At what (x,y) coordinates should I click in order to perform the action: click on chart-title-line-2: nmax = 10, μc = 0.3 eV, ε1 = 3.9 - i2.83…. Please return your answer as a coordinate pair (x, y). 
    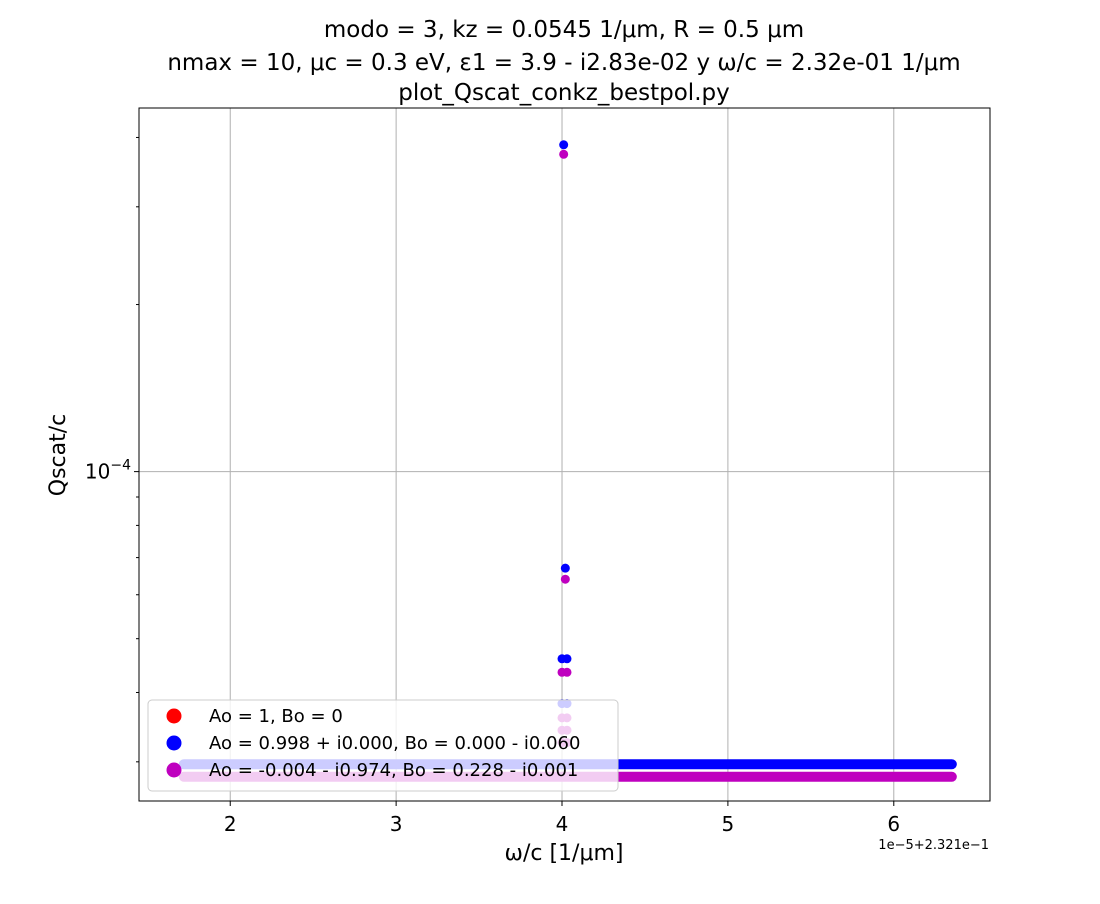
    Looking at the image, I should click on (563, 63).